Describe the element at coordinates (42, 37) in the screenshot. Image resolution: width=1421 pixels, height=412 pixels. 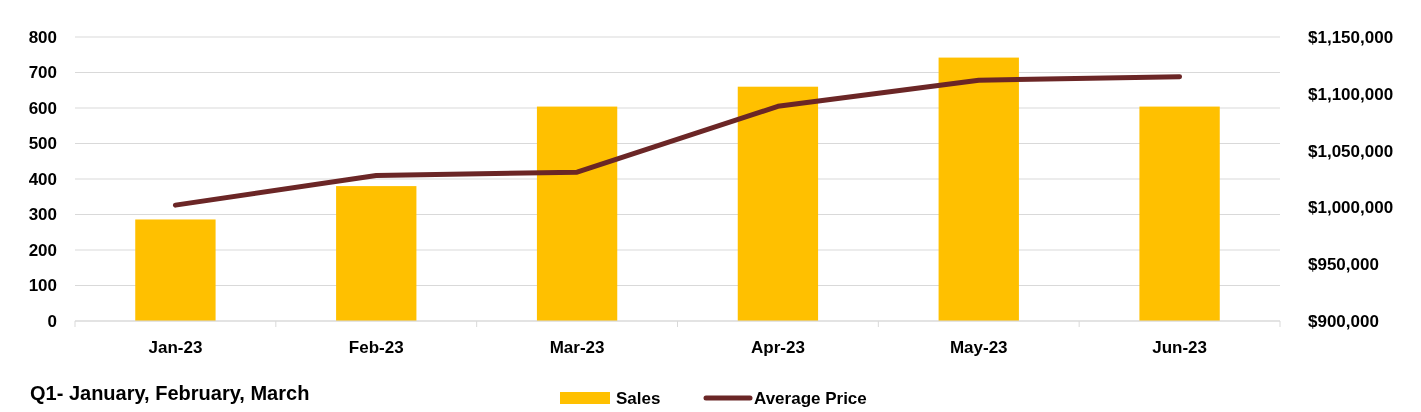
I see `y-tick-label: 800` at that location.